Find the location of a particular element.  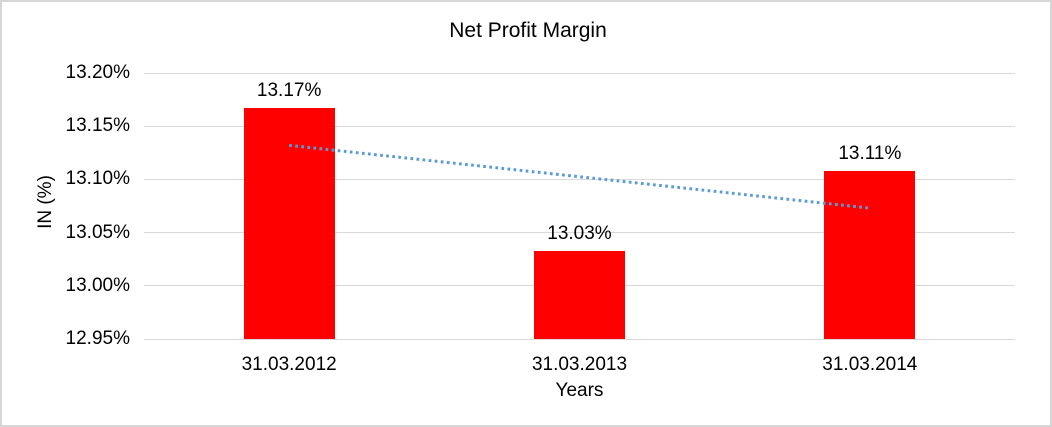

bar-data-label: 13.03% is located at coordinates (579, 233).